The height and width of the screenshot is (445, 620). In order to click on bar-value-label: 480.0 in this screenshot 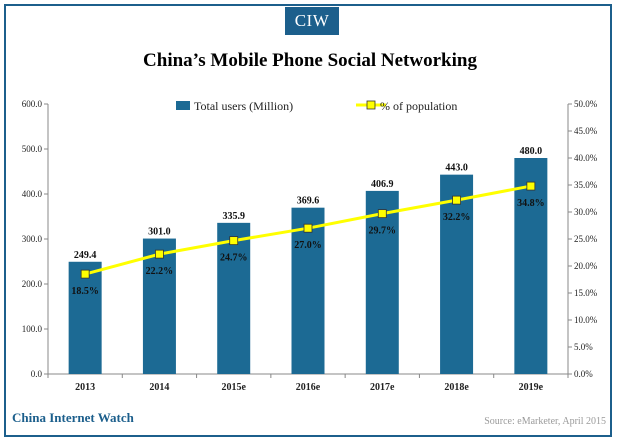, I will do `click(531, 151)`.